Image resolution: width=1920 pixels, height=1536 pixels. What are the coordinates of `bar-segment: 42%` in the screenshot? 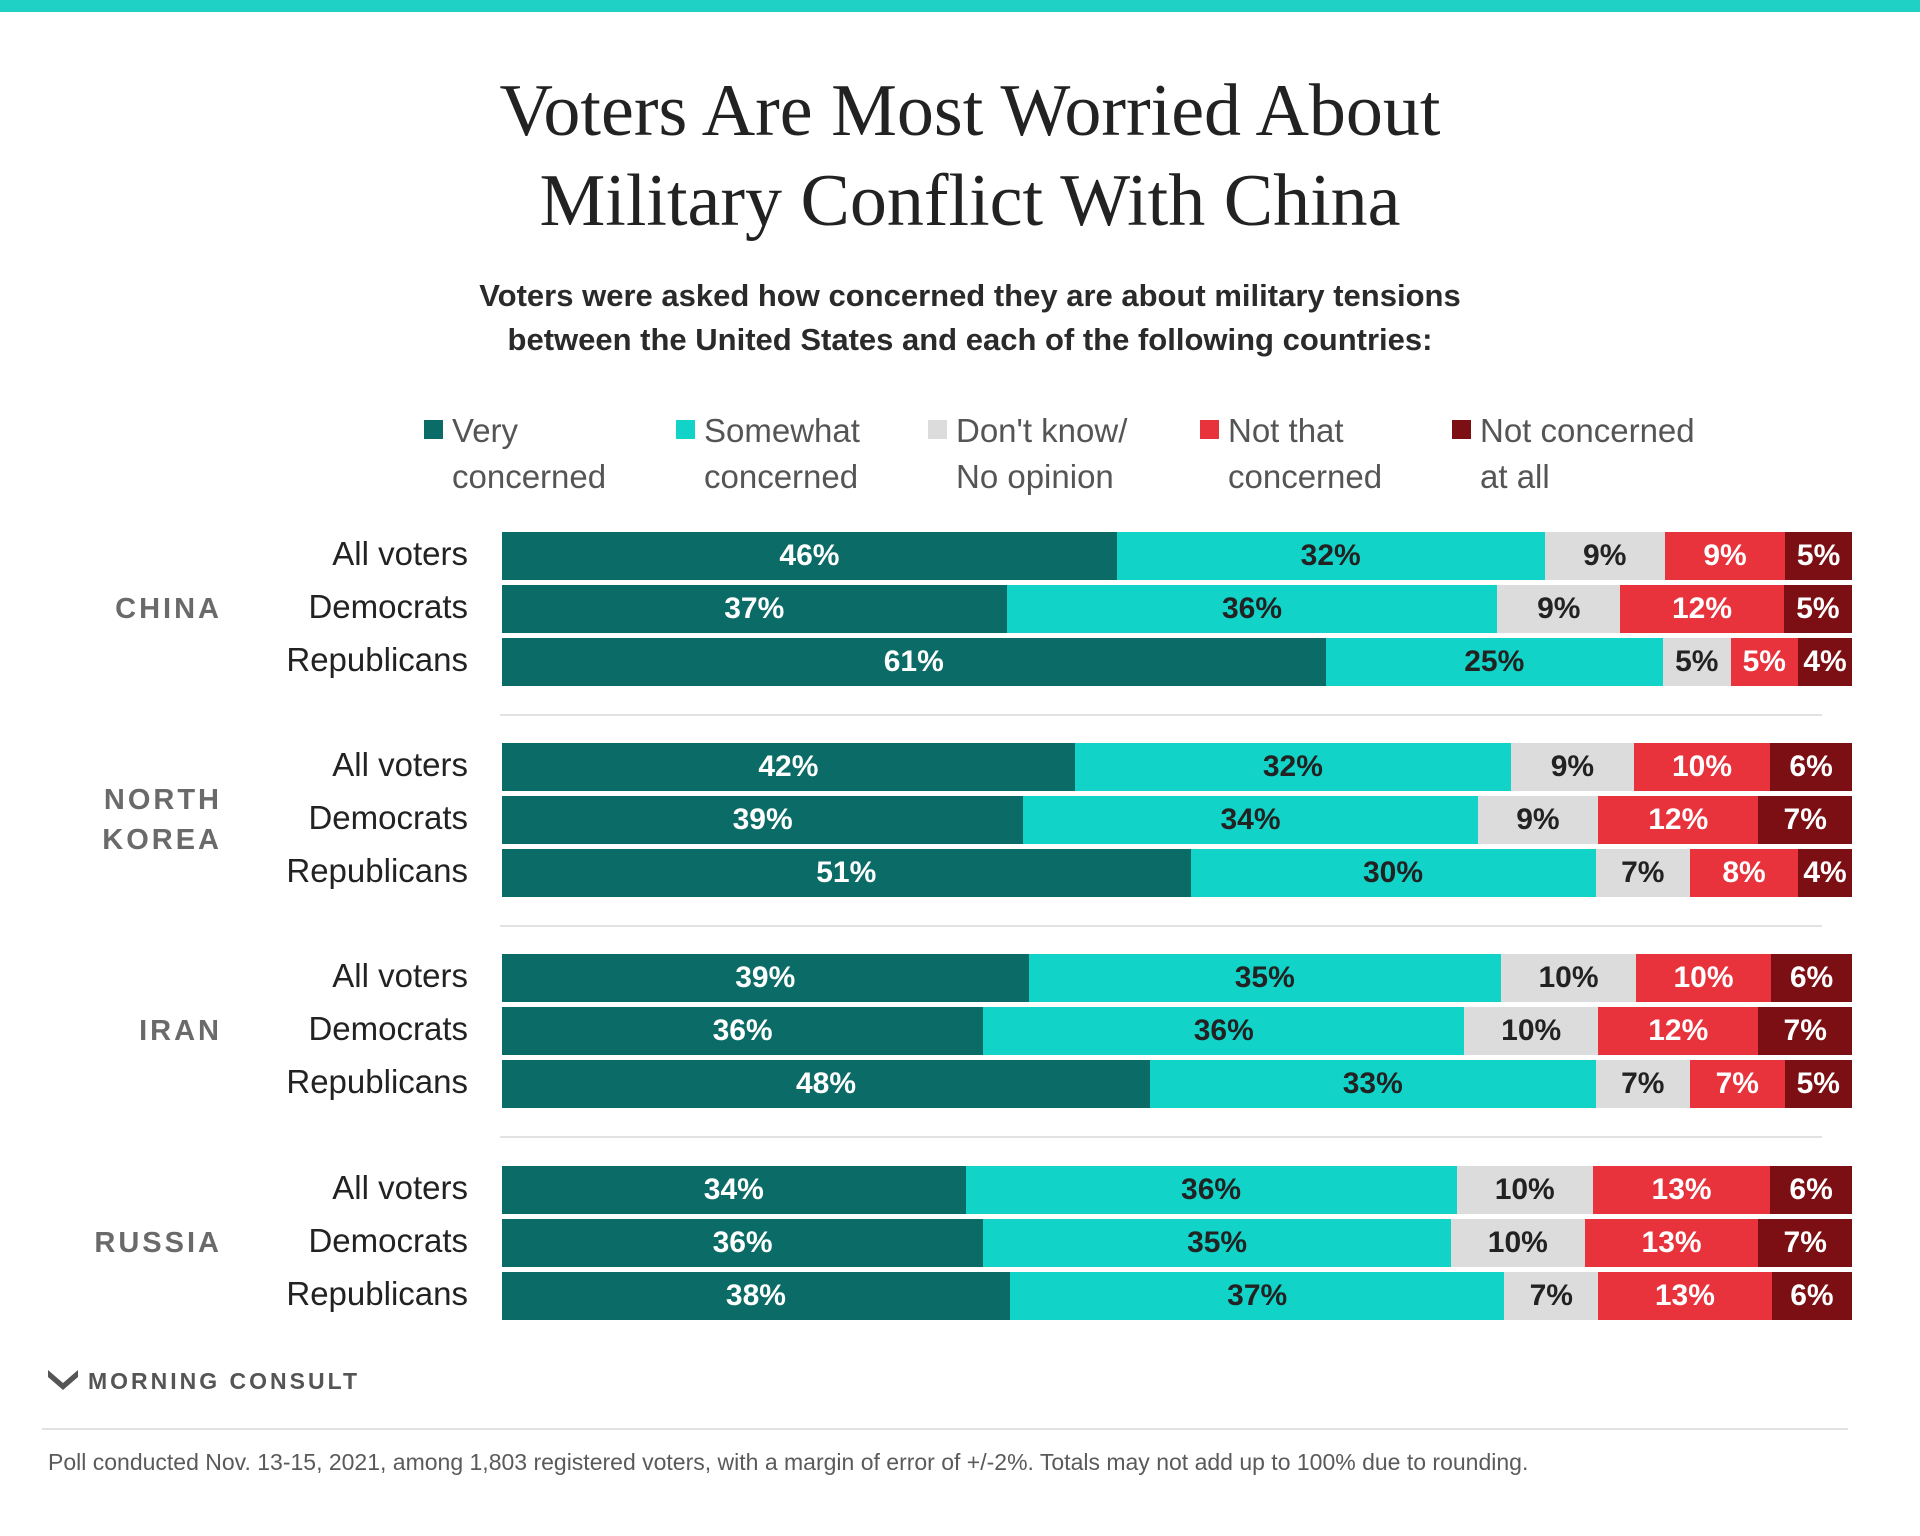 It's located at (788, 767).